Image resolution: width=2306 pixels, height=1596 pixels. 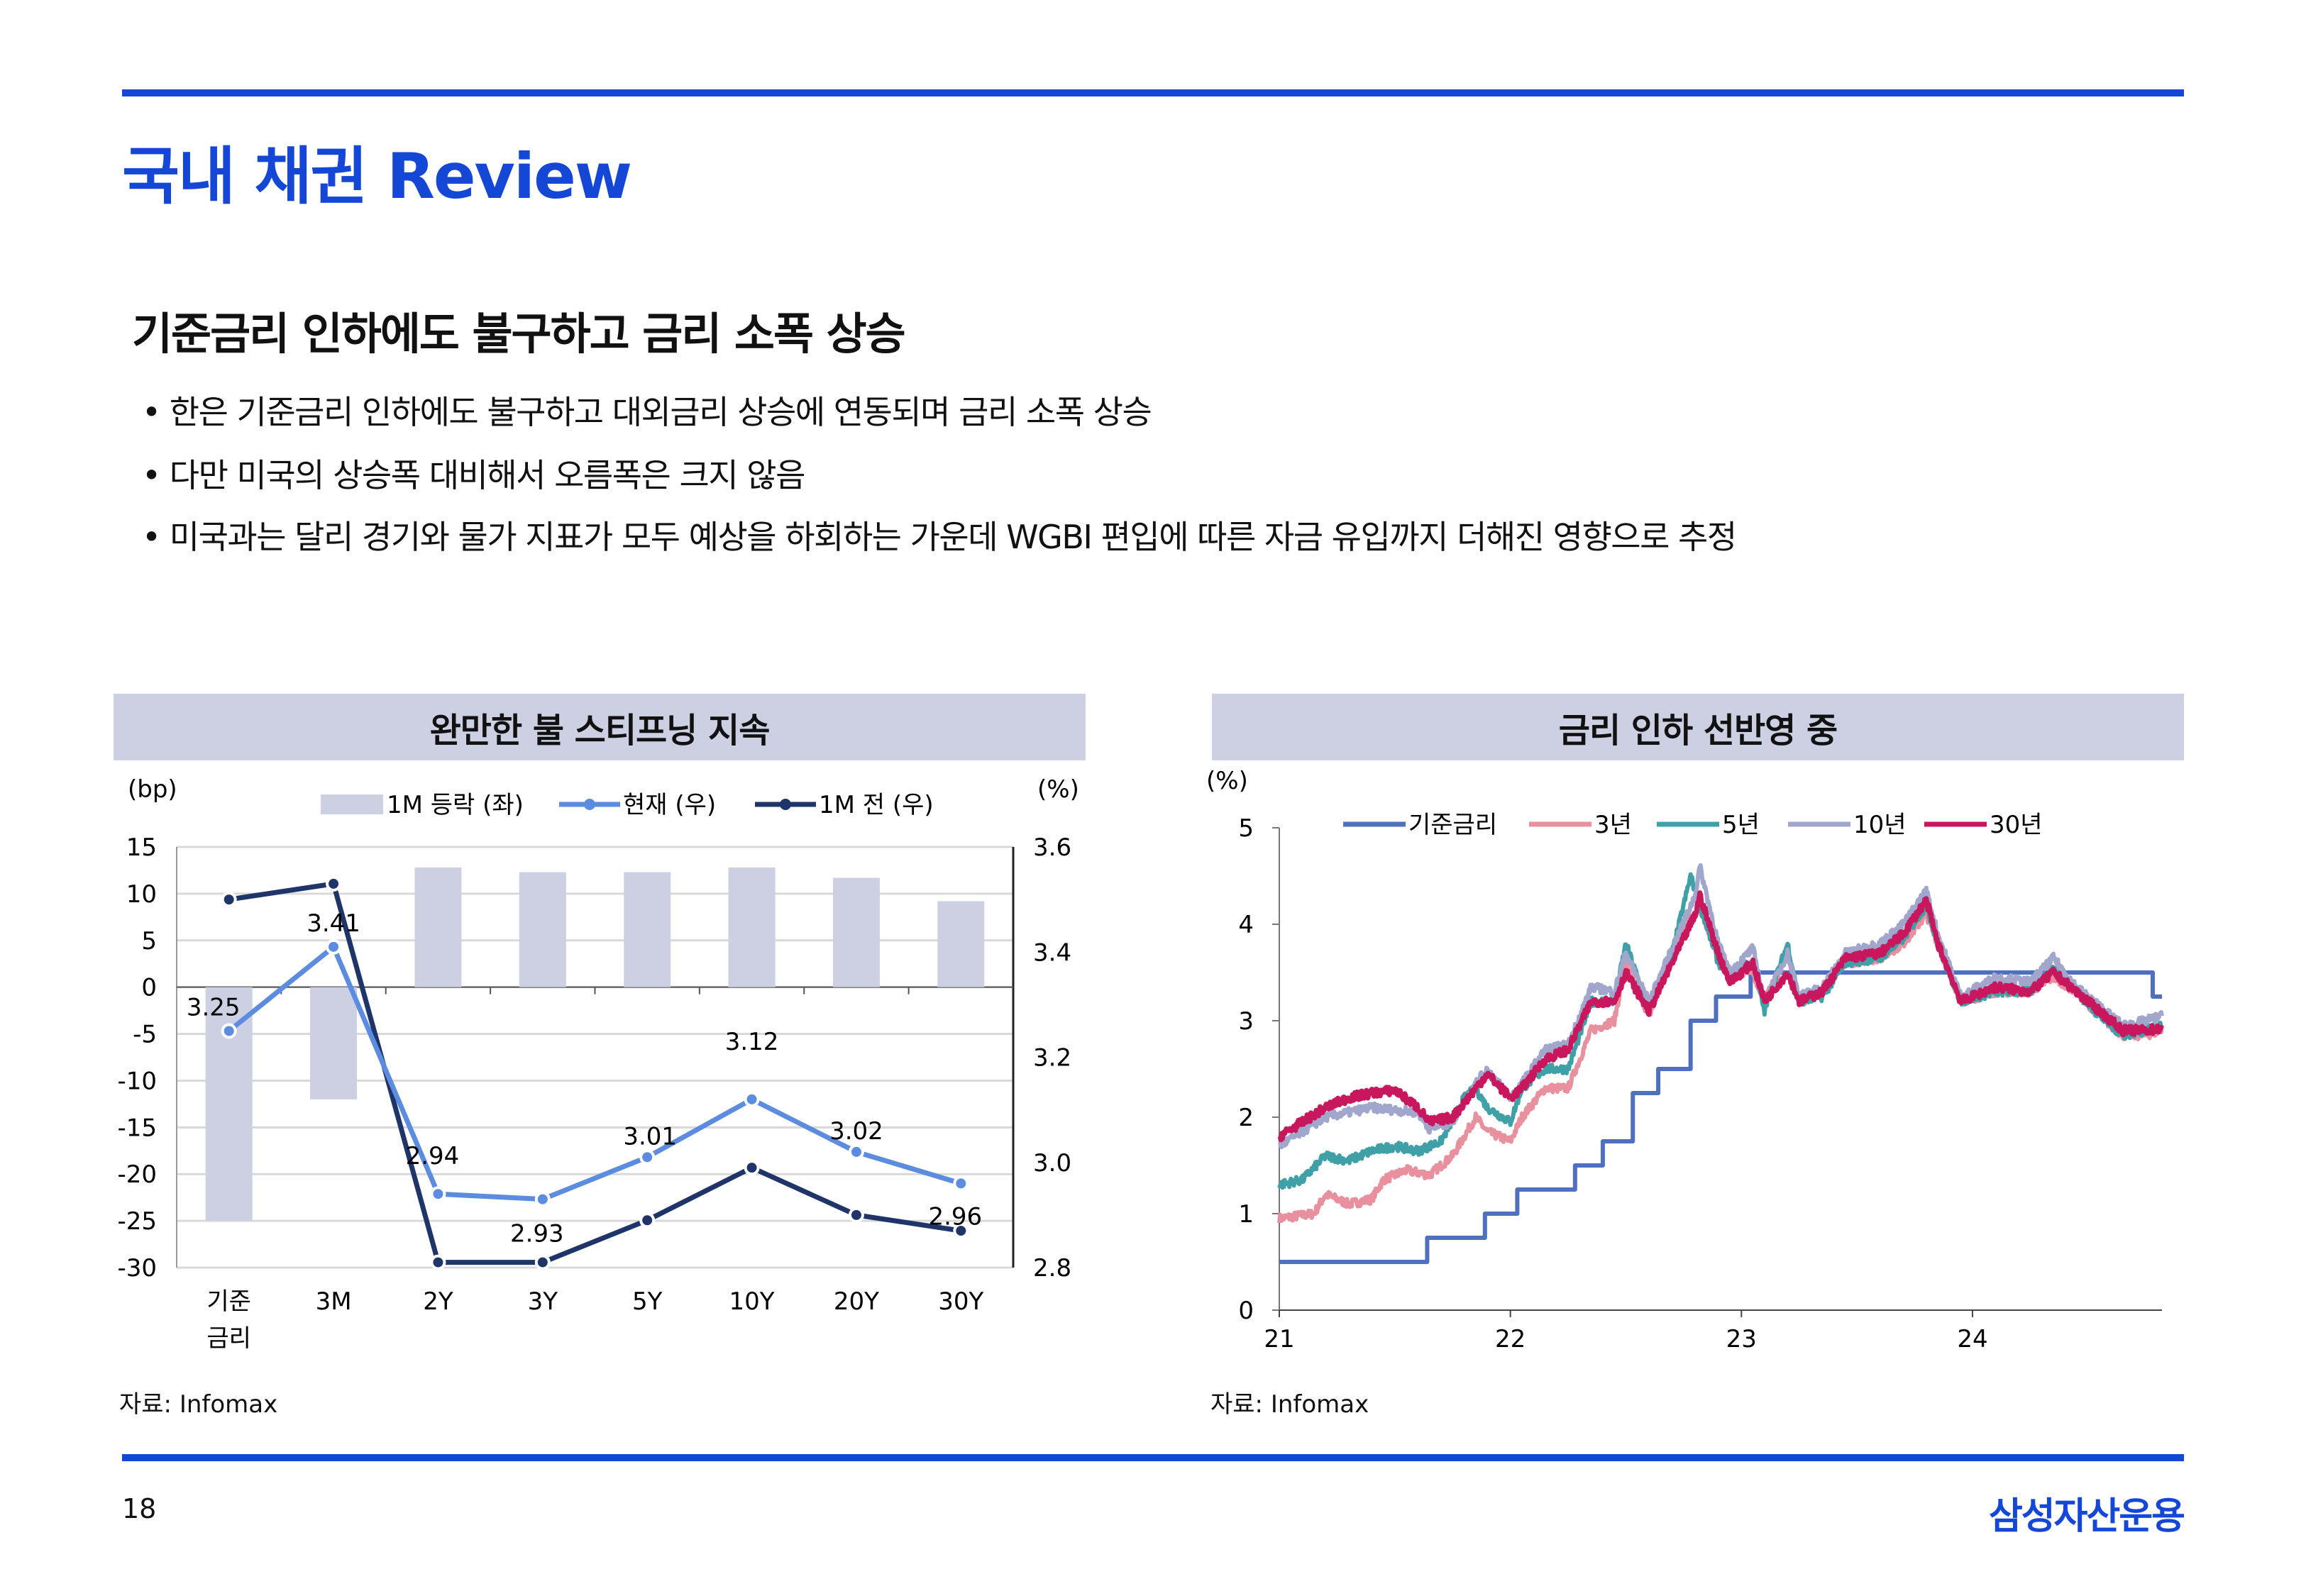 I want to click on y-right-tick-label: 3.0, so click(x=1052, y=1163).